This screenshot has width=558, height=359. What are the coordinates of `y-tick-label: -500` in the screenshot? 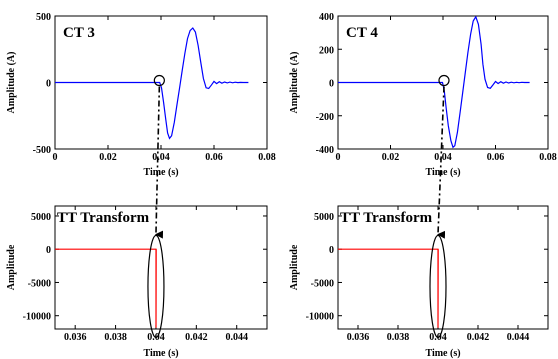 It's located at (42, 150).